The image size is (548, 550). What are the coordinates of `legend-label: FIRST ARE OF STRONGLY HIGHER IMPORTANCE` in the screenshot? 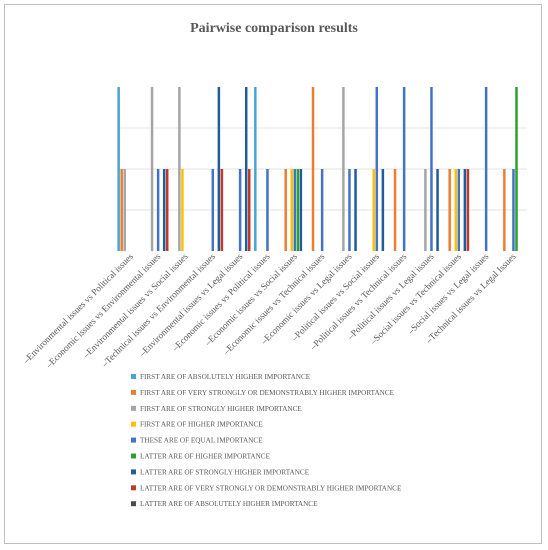 It's located at (221, 409).